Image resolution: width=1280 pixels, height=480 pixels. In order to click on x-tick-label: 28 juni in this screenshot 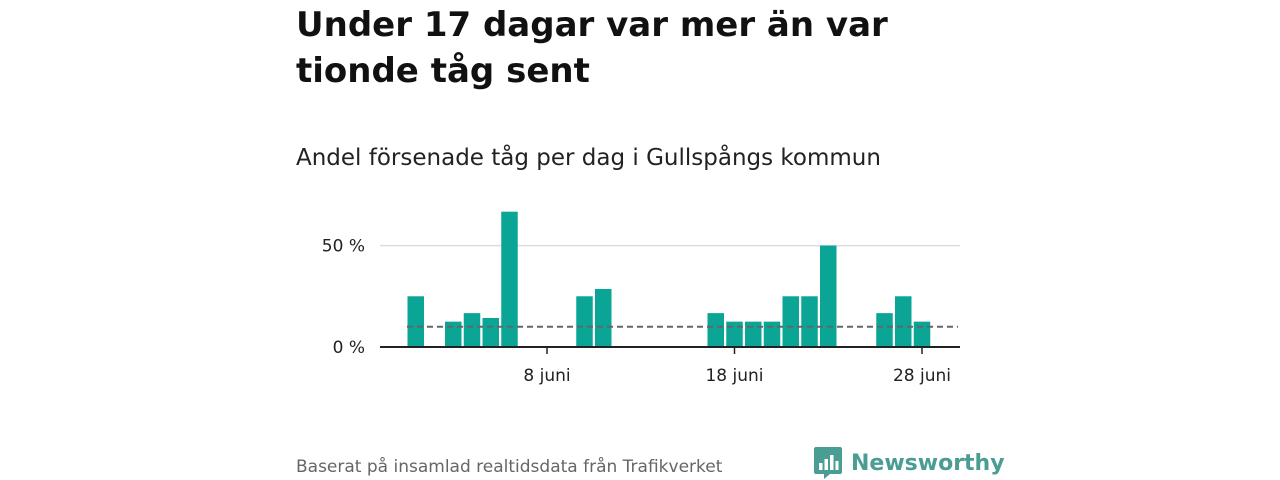, I will do `click(922, 376)`.